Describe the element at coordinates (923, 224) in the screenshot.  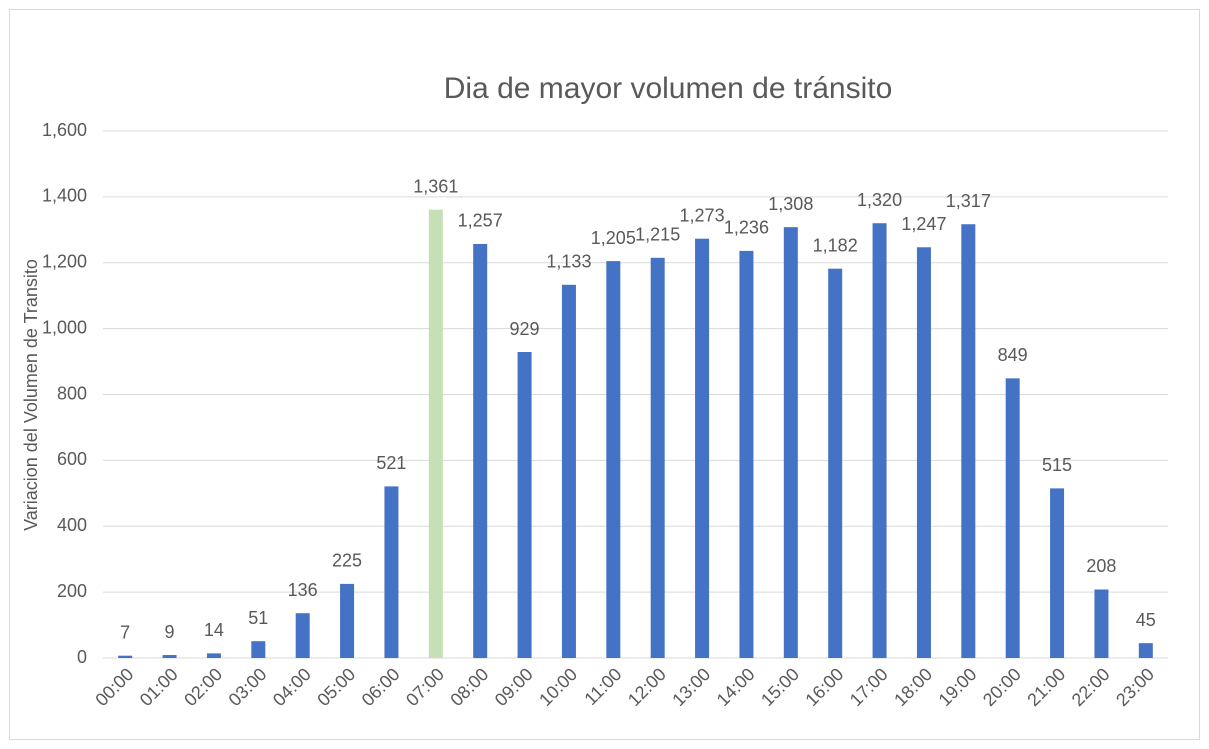
I see `data-label: 1,247` at that location.